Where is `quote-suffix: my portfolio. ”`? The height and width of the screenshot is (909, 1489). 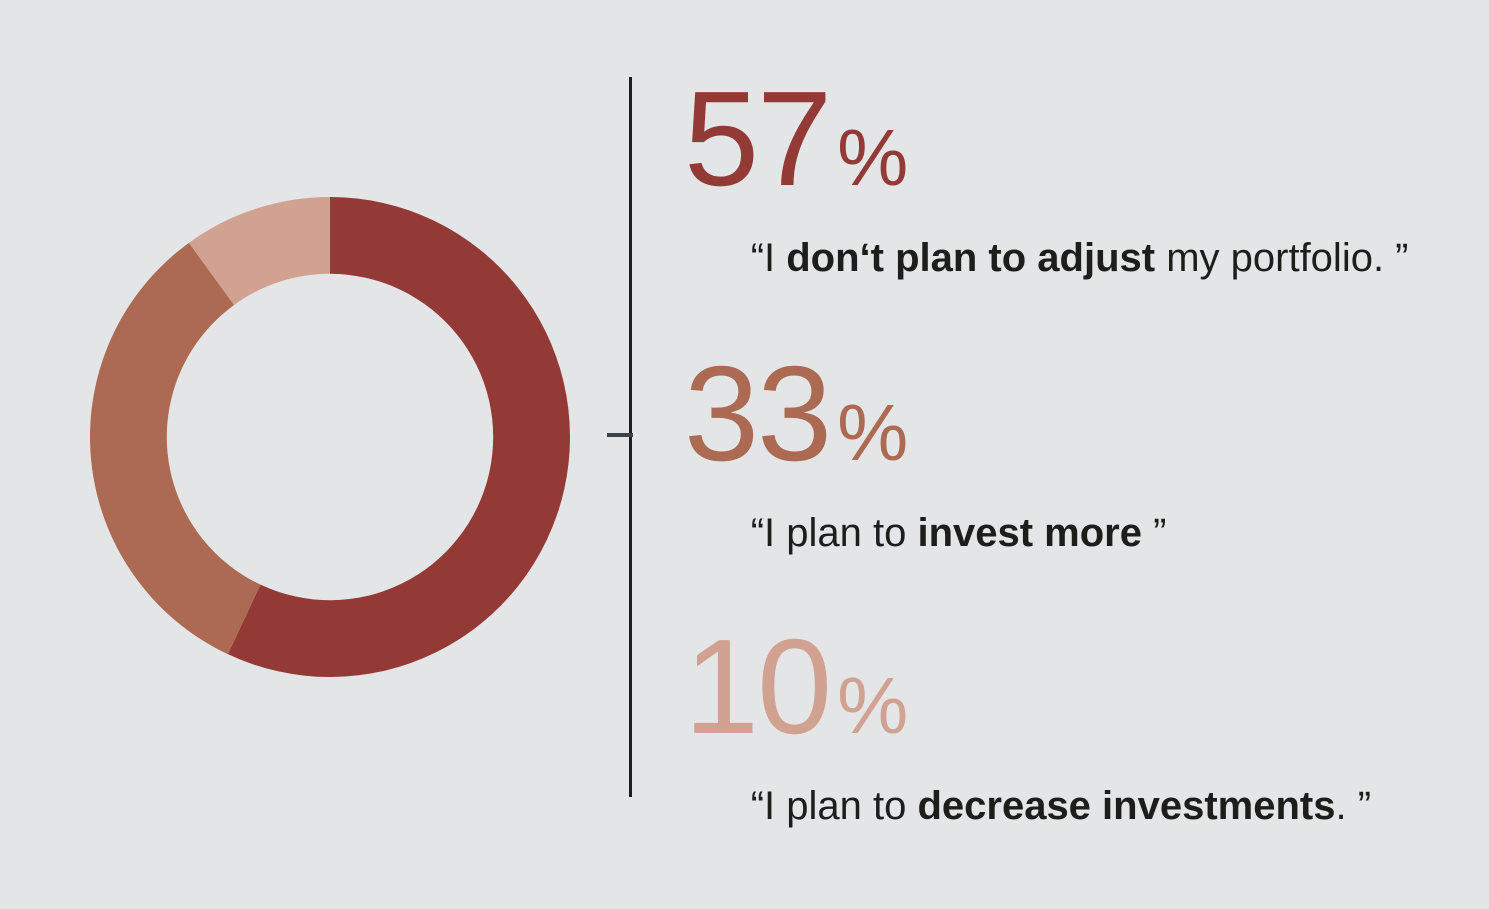 quote-suffix: my portfolio. ” is located at coordinates (1282, 258).